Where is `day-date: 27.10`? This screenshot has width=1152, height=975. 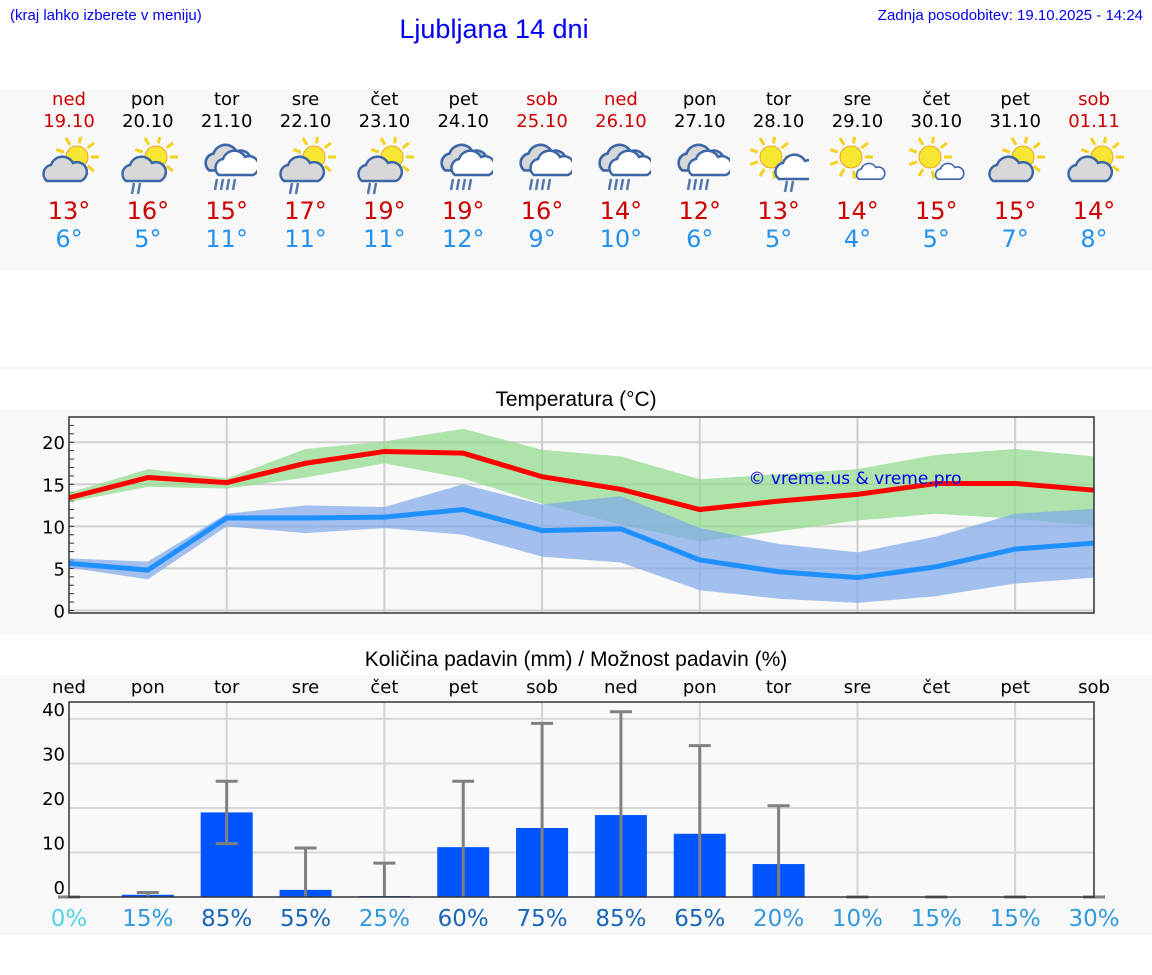
day-date: 27.10 is located at coordinates (700, 121).